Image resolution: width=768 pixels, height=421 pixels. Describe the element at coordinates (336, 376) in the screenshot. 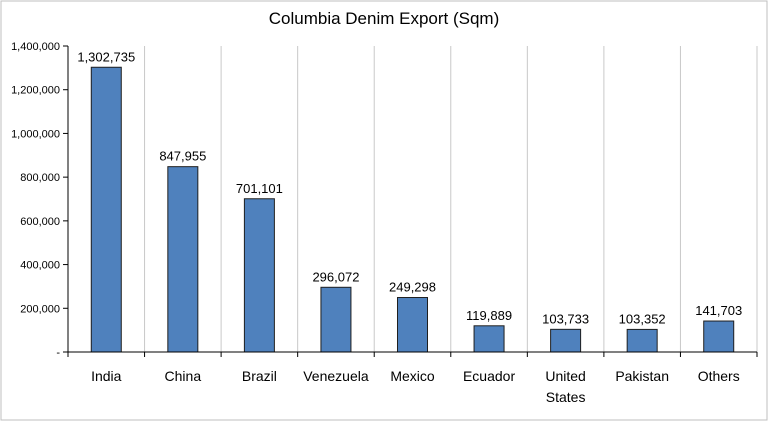

I see `x-tick-label: Venezuela` at that location.